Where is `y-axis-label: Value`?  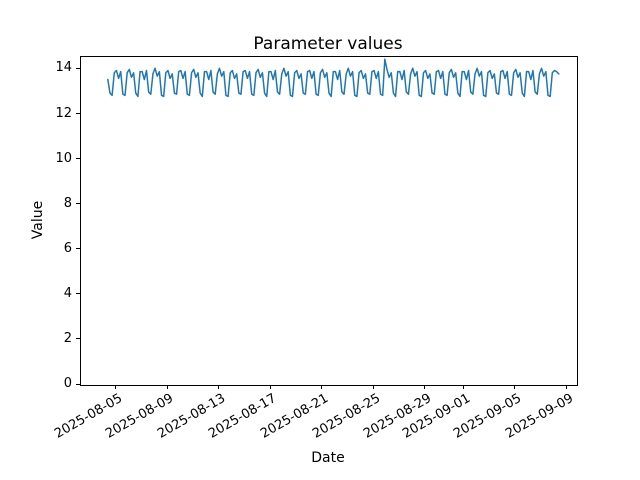 y-axis-label: Value is located at coordinates (38, 220).